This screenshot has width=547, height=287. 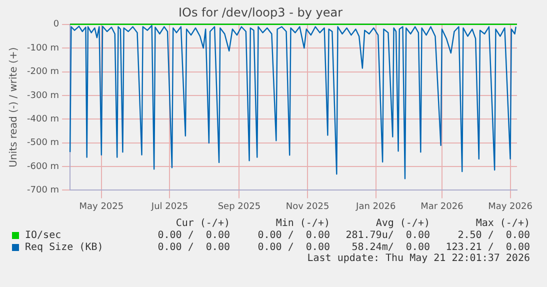 I want to click on y-axis-title: Units read (-) / write (+), so click(x=14, y=107).